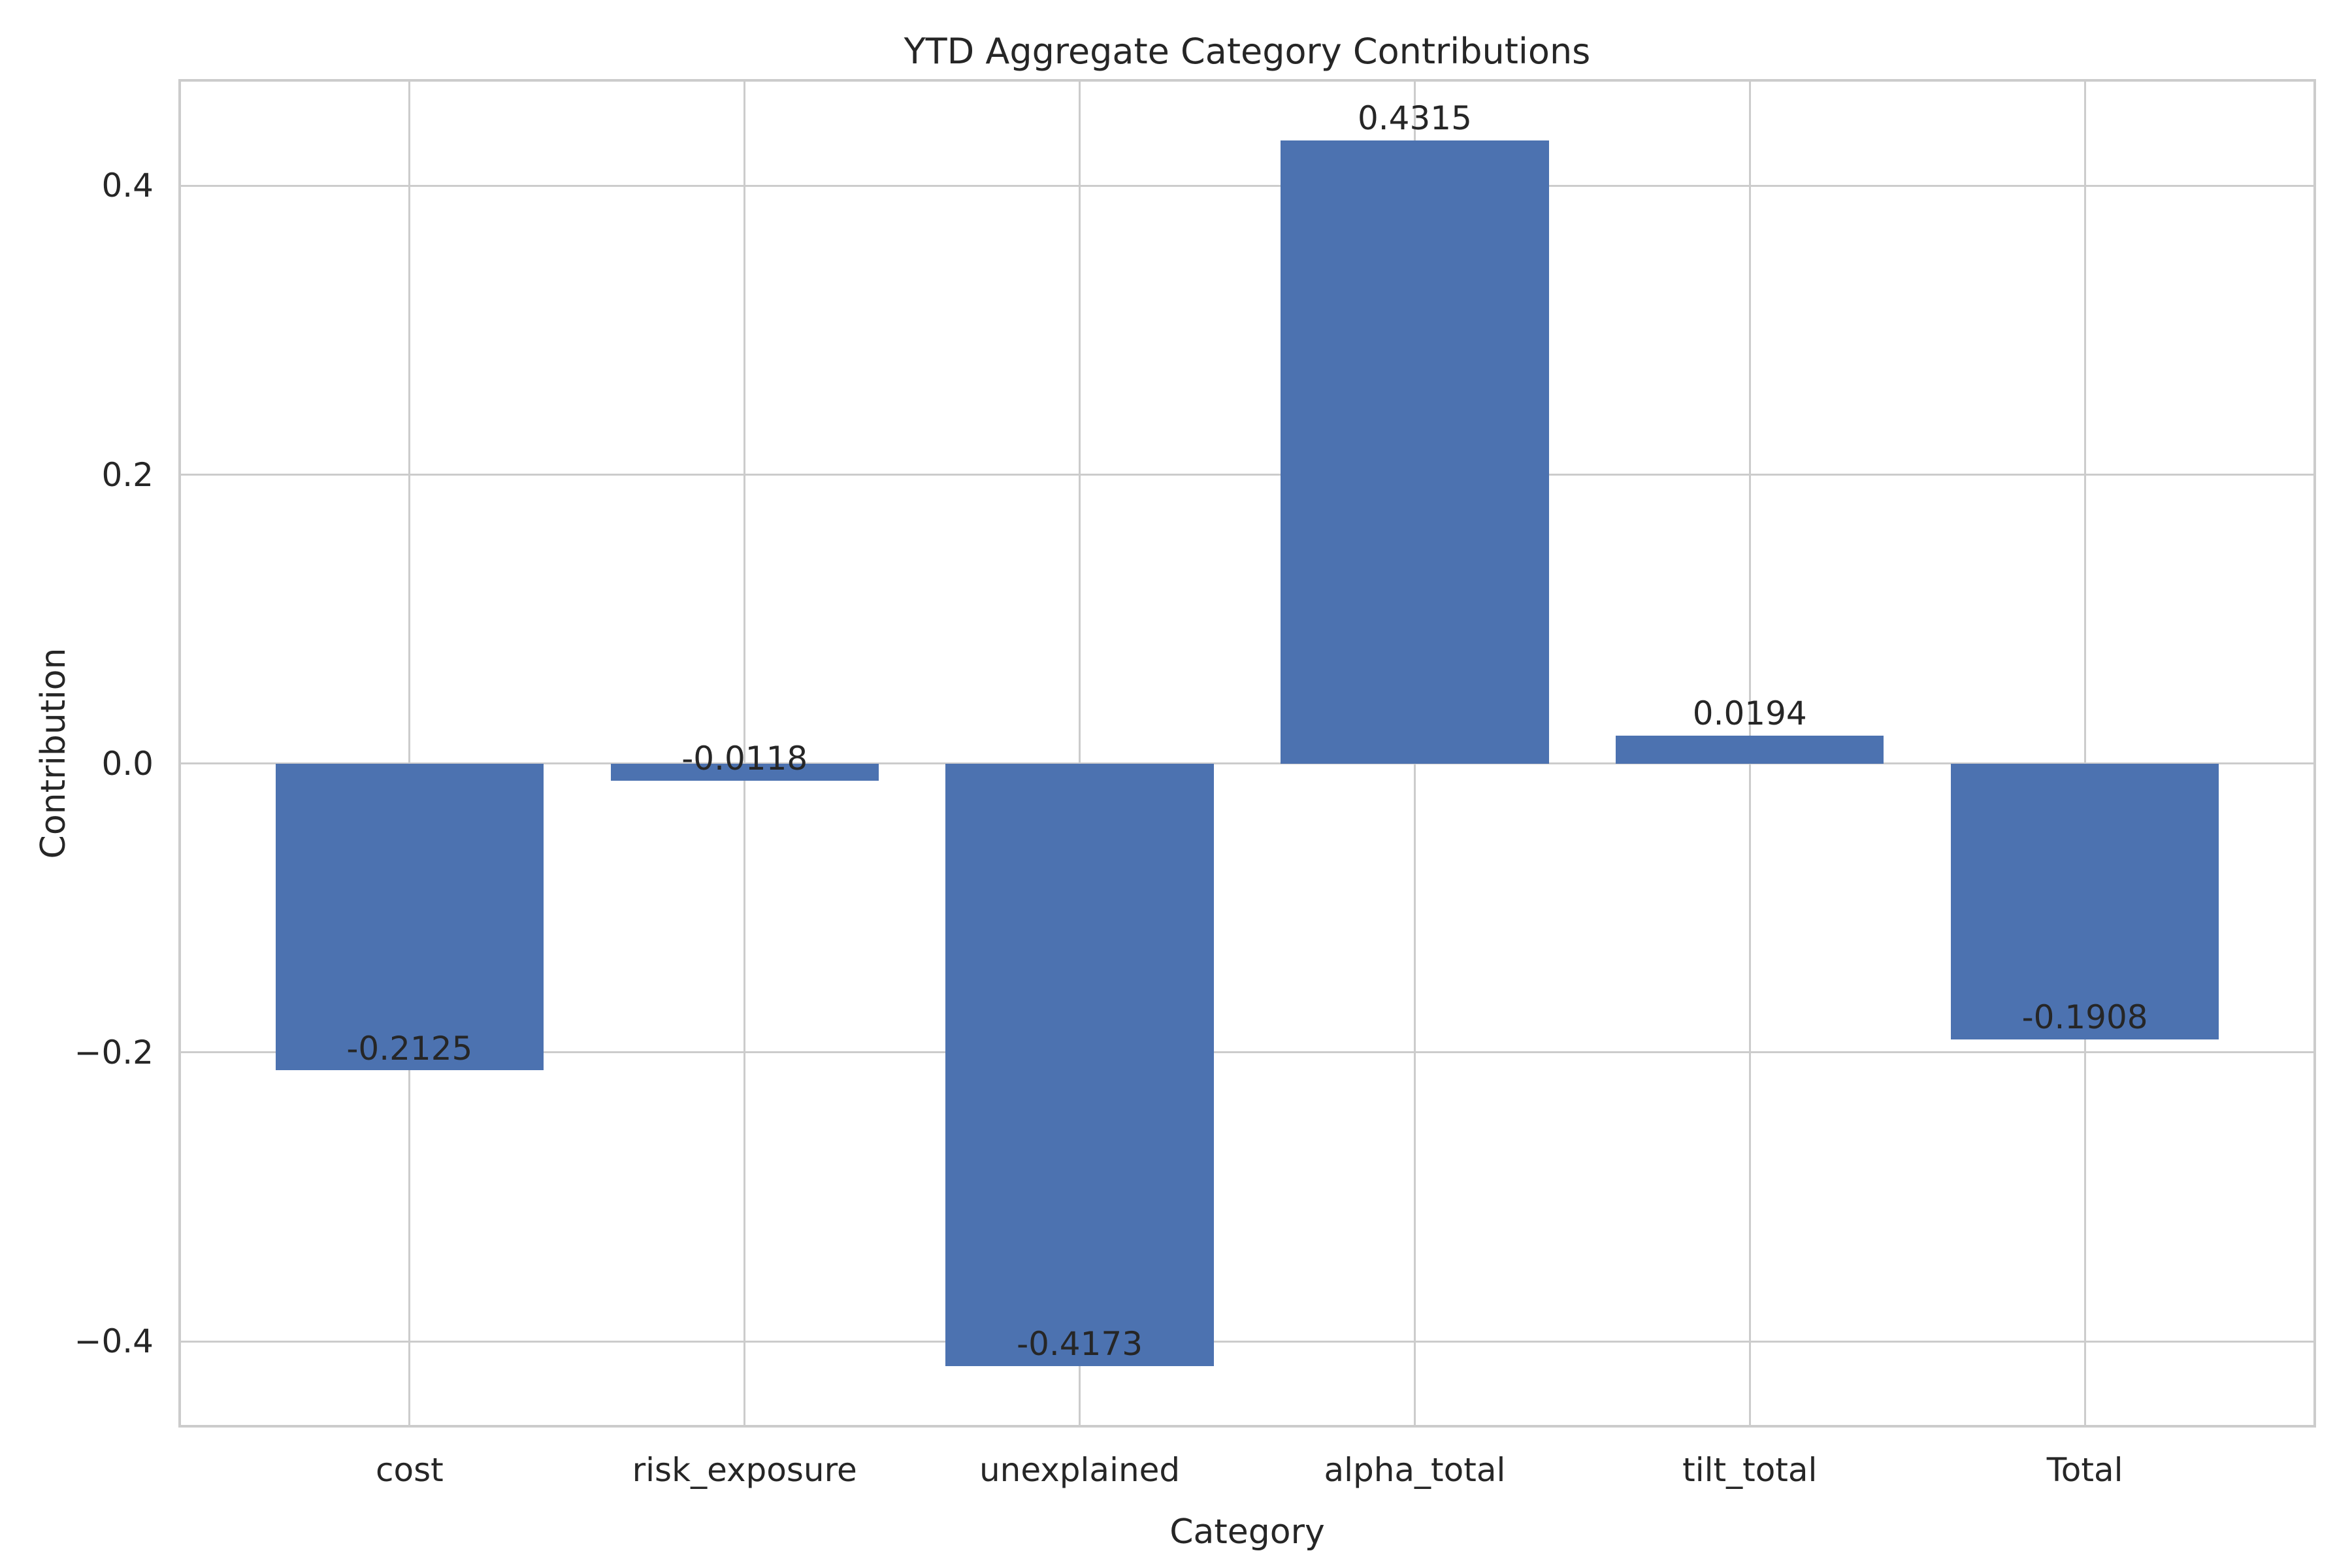 Image resolution: width=2352 pixels, height=1568 pixels. What do you see at coordinates (127, 474) in the screenshot?
I see `y-tick-label: 0.2` at bounding box center [127, 474].